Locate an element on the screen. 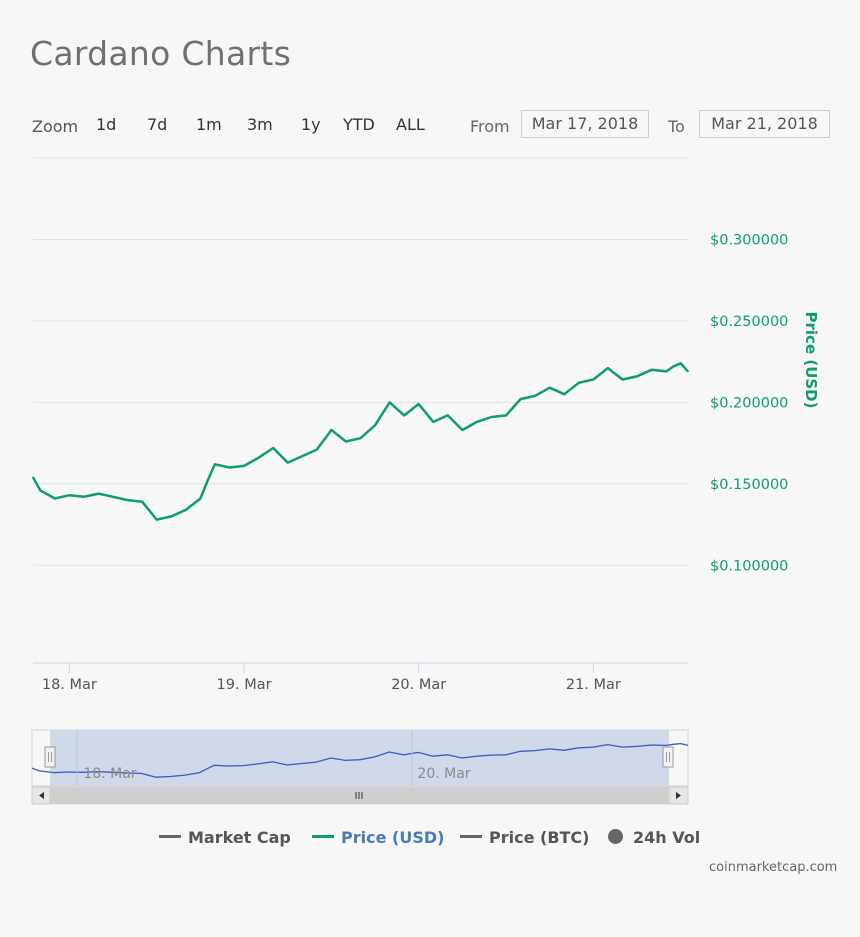  legend-label: Price (BTC) is located at coordinates (539, 837).